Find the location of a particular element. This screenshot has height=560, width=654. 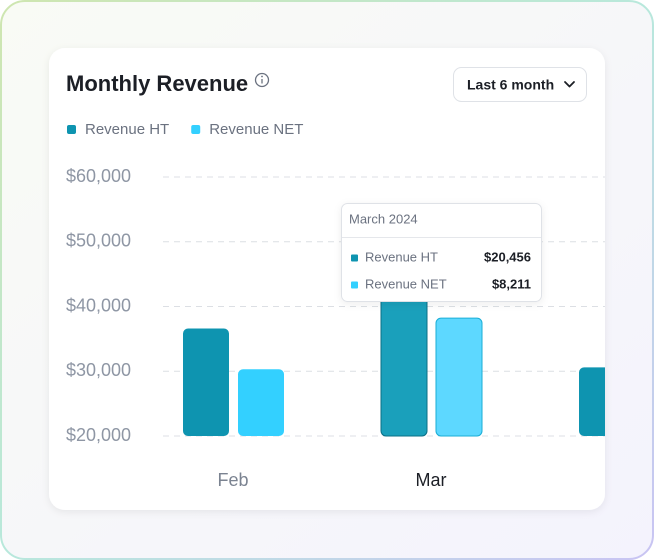

dropdown-label: Last 6 month is located at coordinates (510, 85).